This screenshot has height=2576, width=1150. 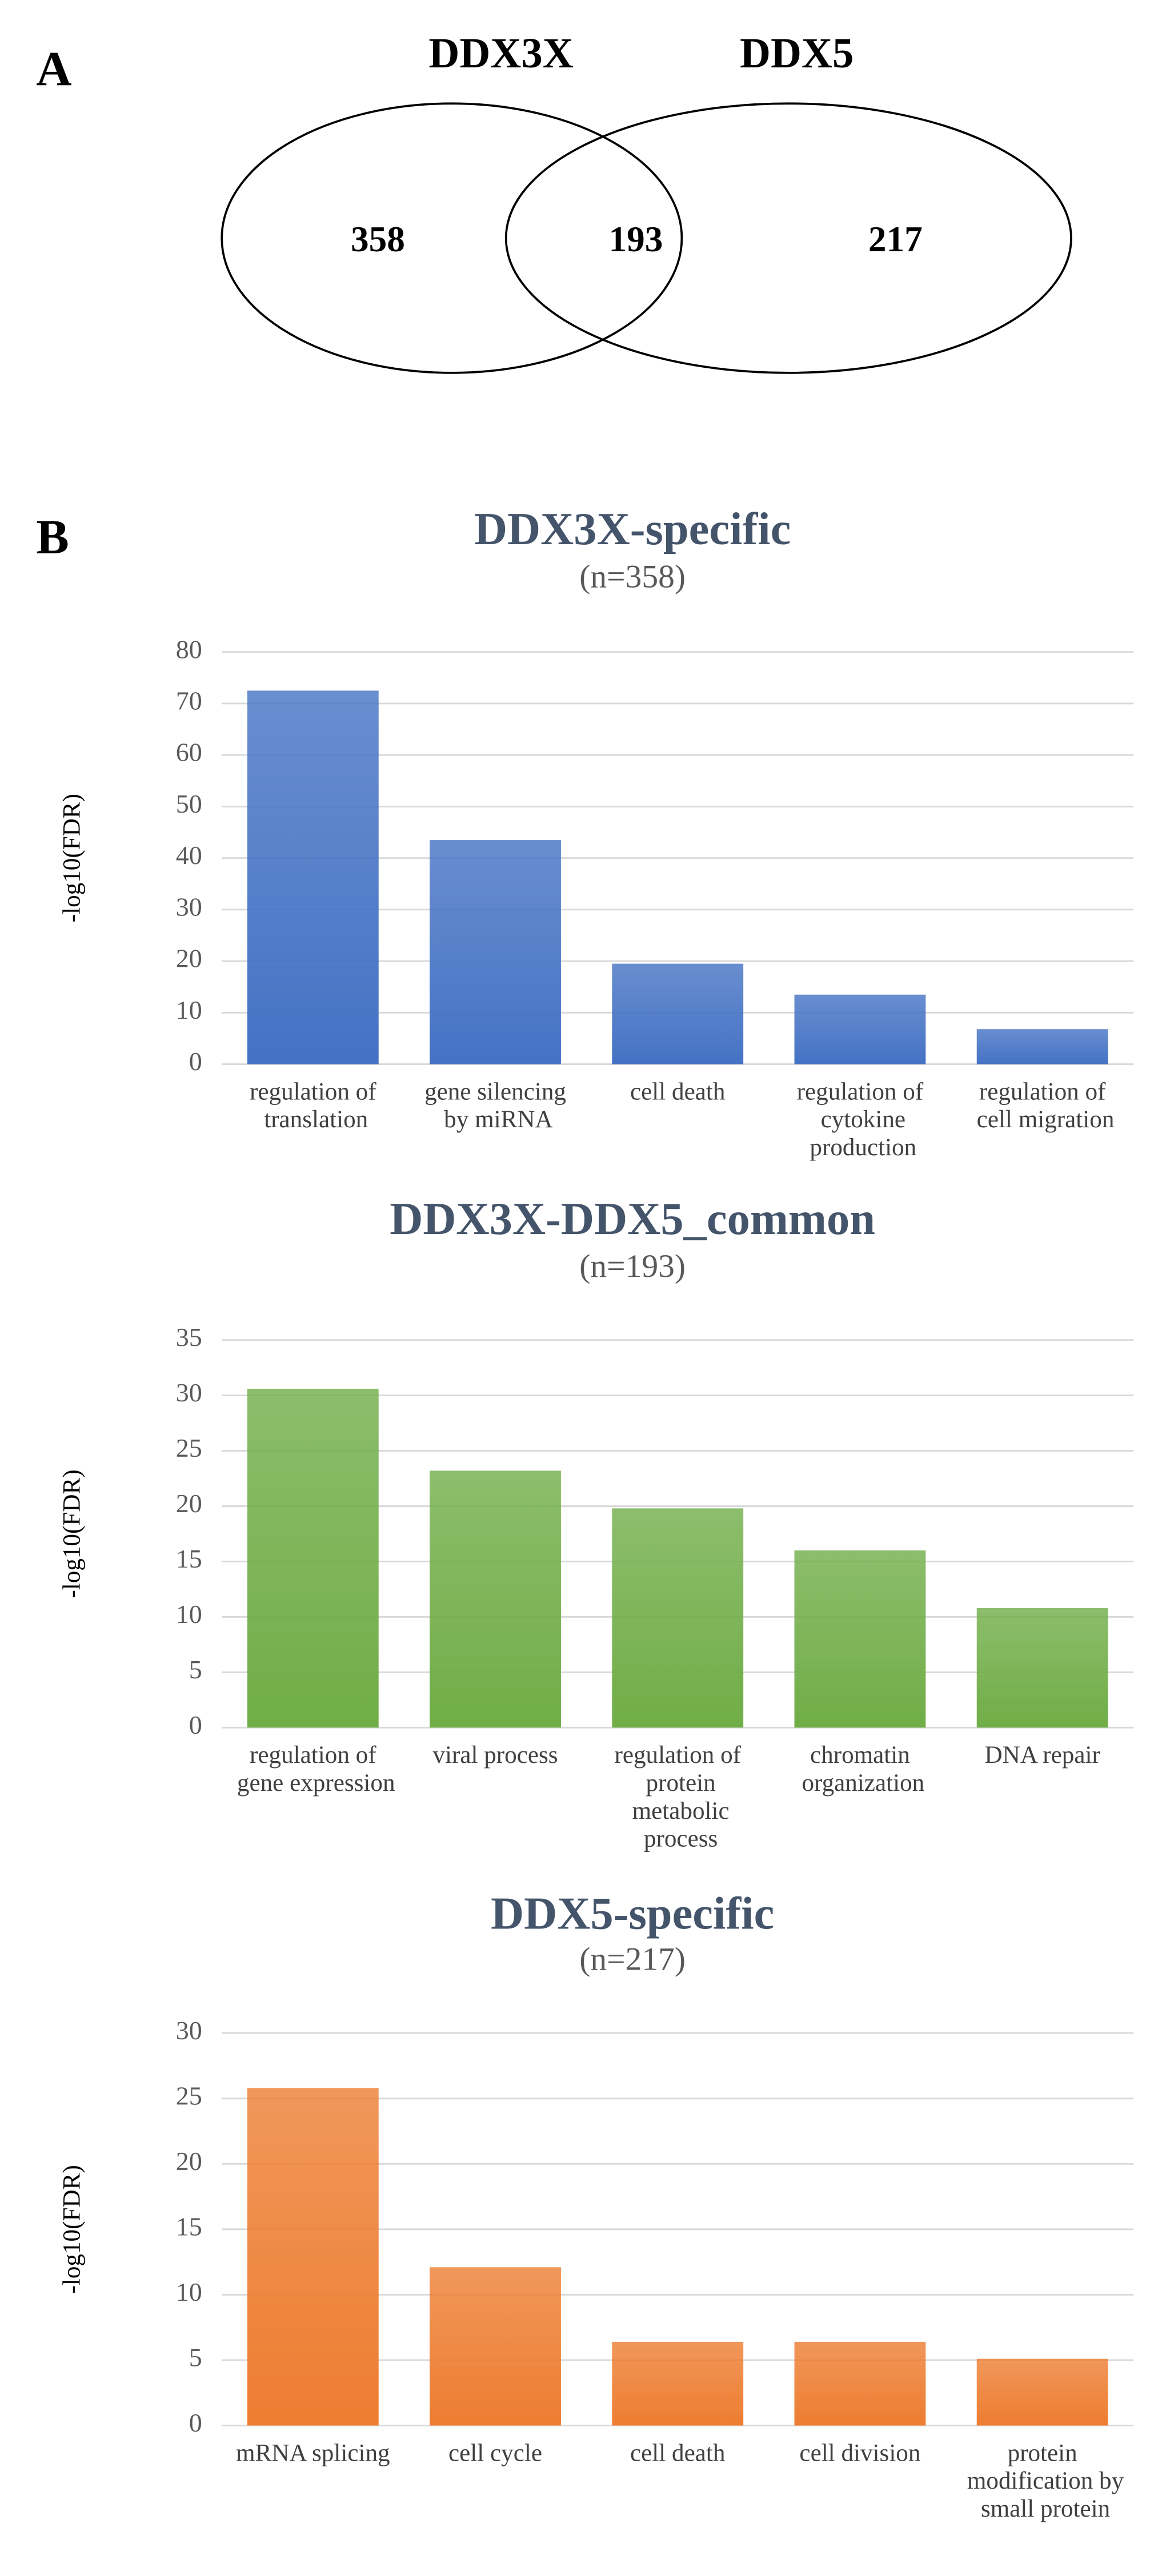 I want to click on x-tick-label: mRNA splicing, so click(x=313, y=2453).